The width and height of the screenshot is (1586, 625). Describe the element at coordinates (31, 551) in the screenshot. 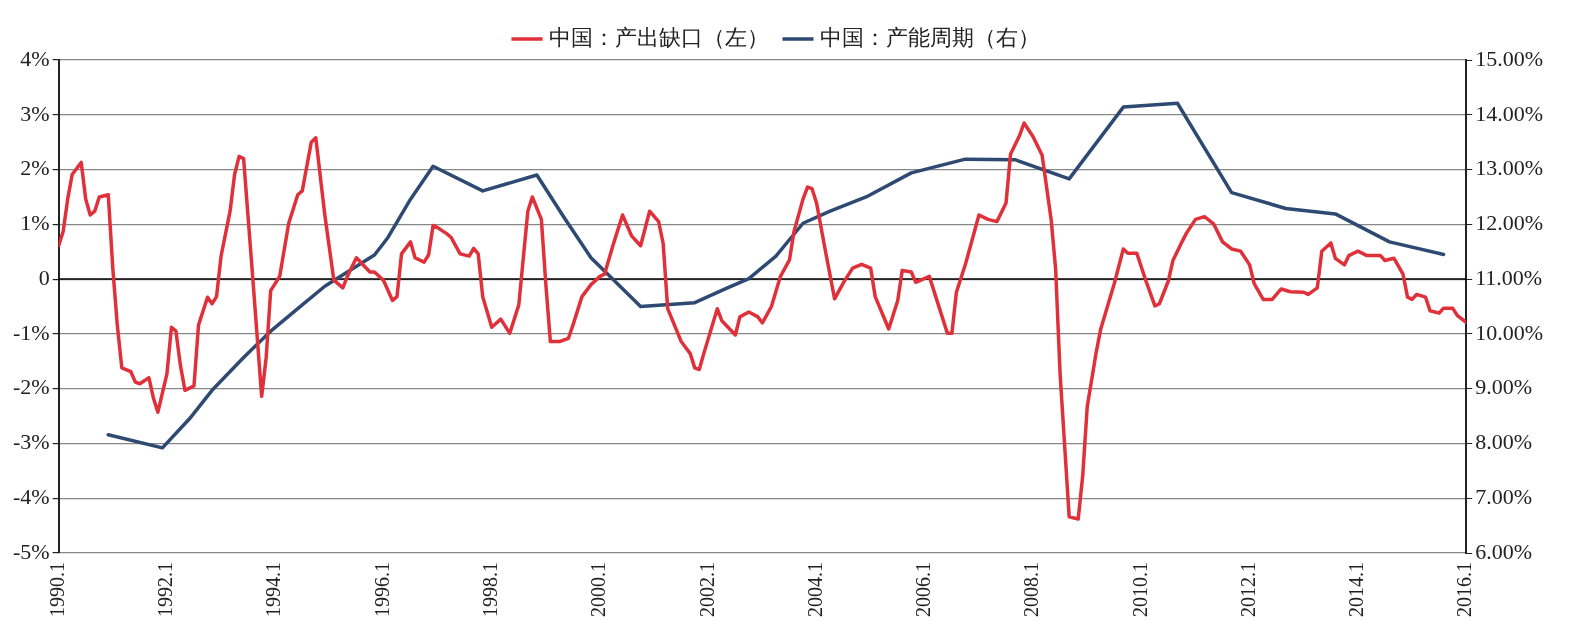

I see `y-tick-label: -5%` at that location.